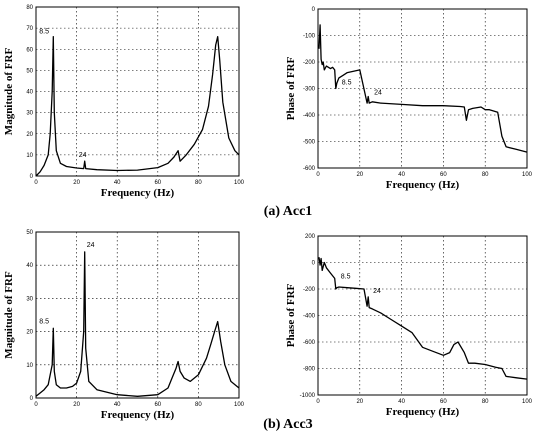 The image size is (534, 437). I want to click on y-tick-label: -800, so click(309, 370).